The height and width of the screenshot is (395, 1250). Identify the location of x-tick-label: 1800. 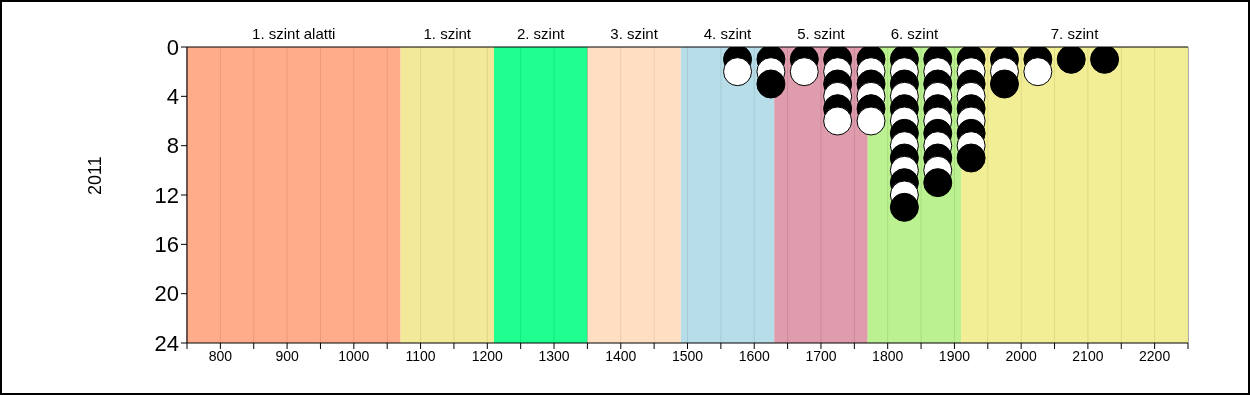
(888, 355).